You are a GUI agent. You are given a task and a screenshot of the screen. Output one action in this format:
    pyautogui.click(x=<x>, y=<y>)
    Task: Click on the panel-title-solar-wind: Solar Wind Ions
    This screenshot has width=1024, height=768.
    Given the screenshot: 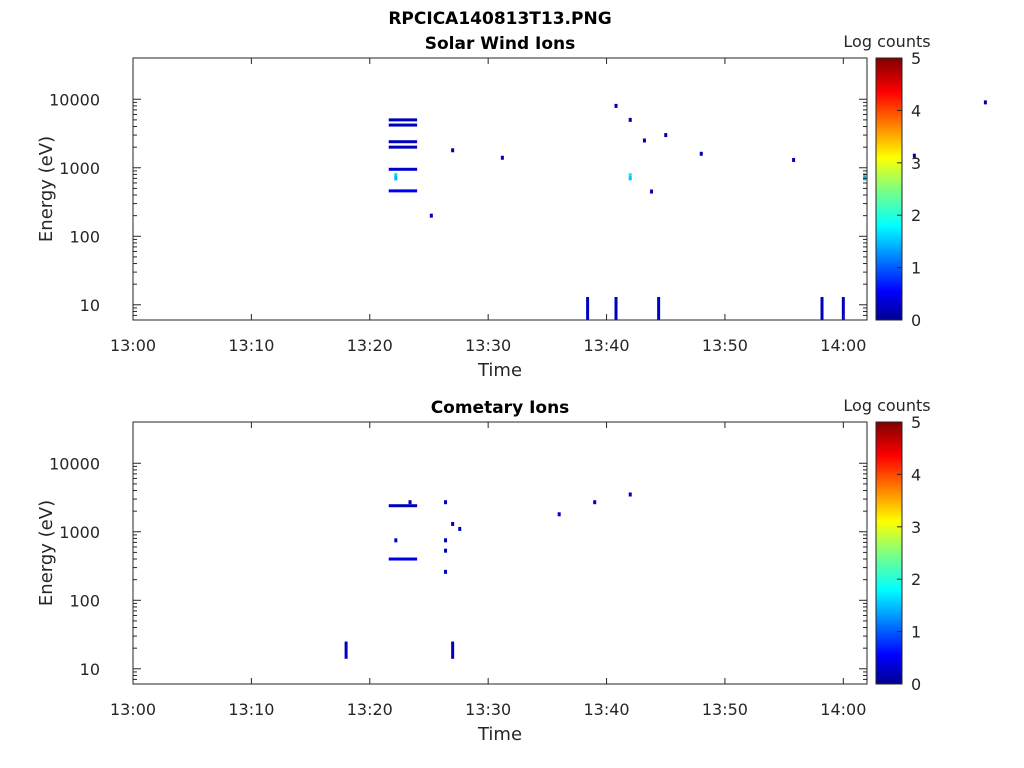 What is the action you would take?
    pyautogui.click(x=500, y=44)
    